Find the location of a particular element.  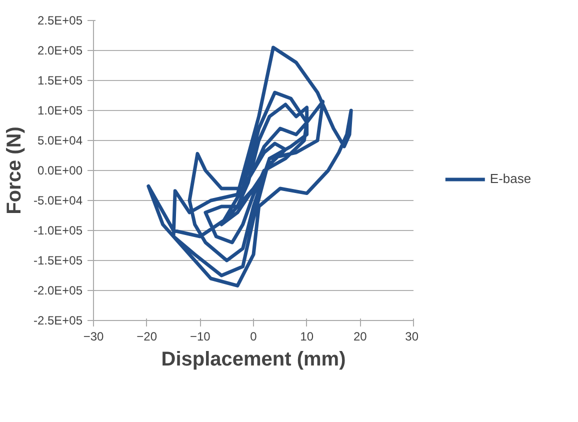

y-tick-label: 2.0E+05 is located at coordinates (60, 51).